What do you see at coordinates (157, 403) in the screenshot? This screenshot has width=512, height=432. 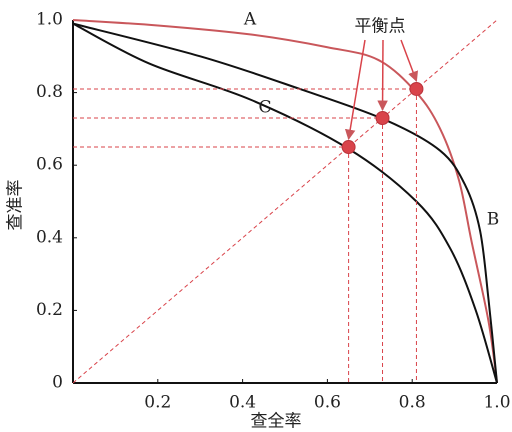 I see `x-tick-label: 0.2` at bounding box center [157, 403].